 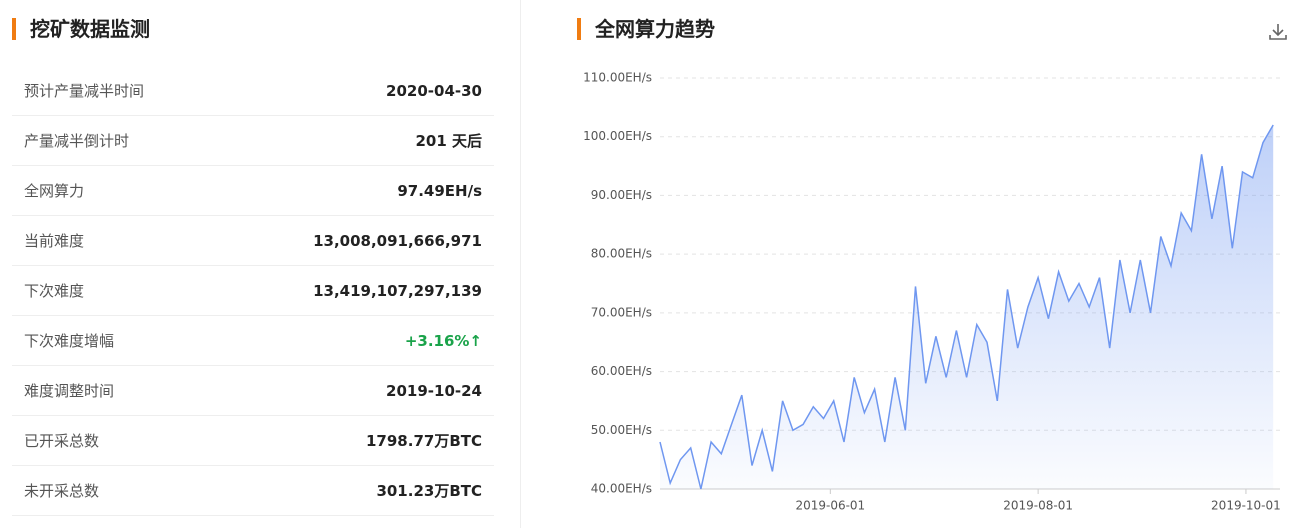 I want to click on stat-row: 全网算力 97.49EH/s, so click(x=253, y=191).